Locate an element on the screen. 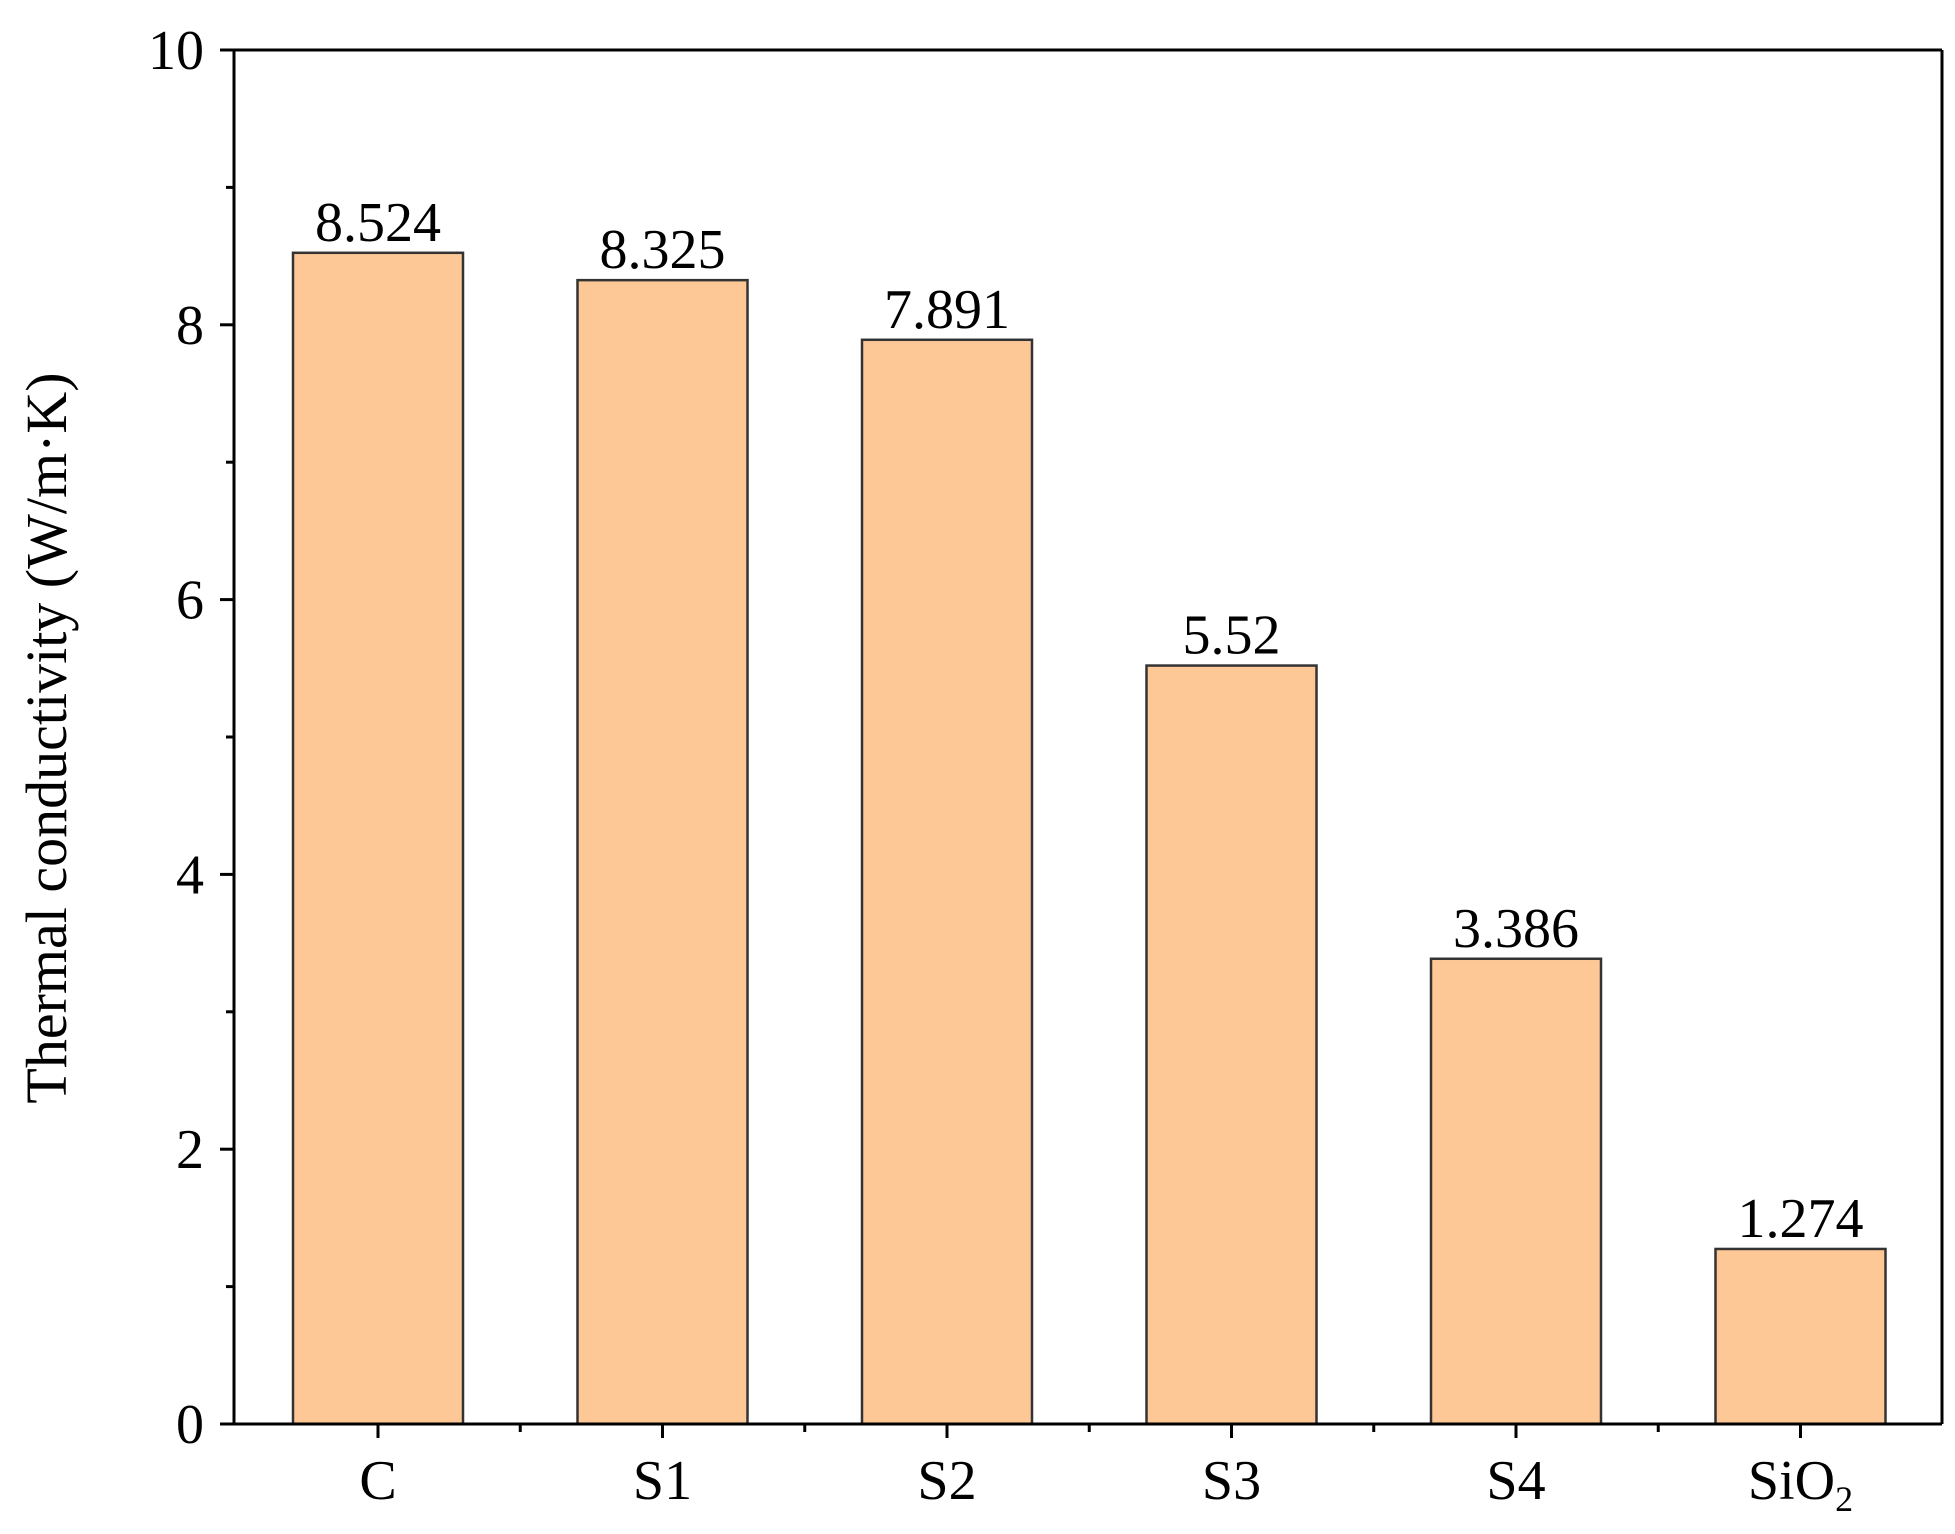  x-tick-label-c: C is located at coordinates (377, 1481).